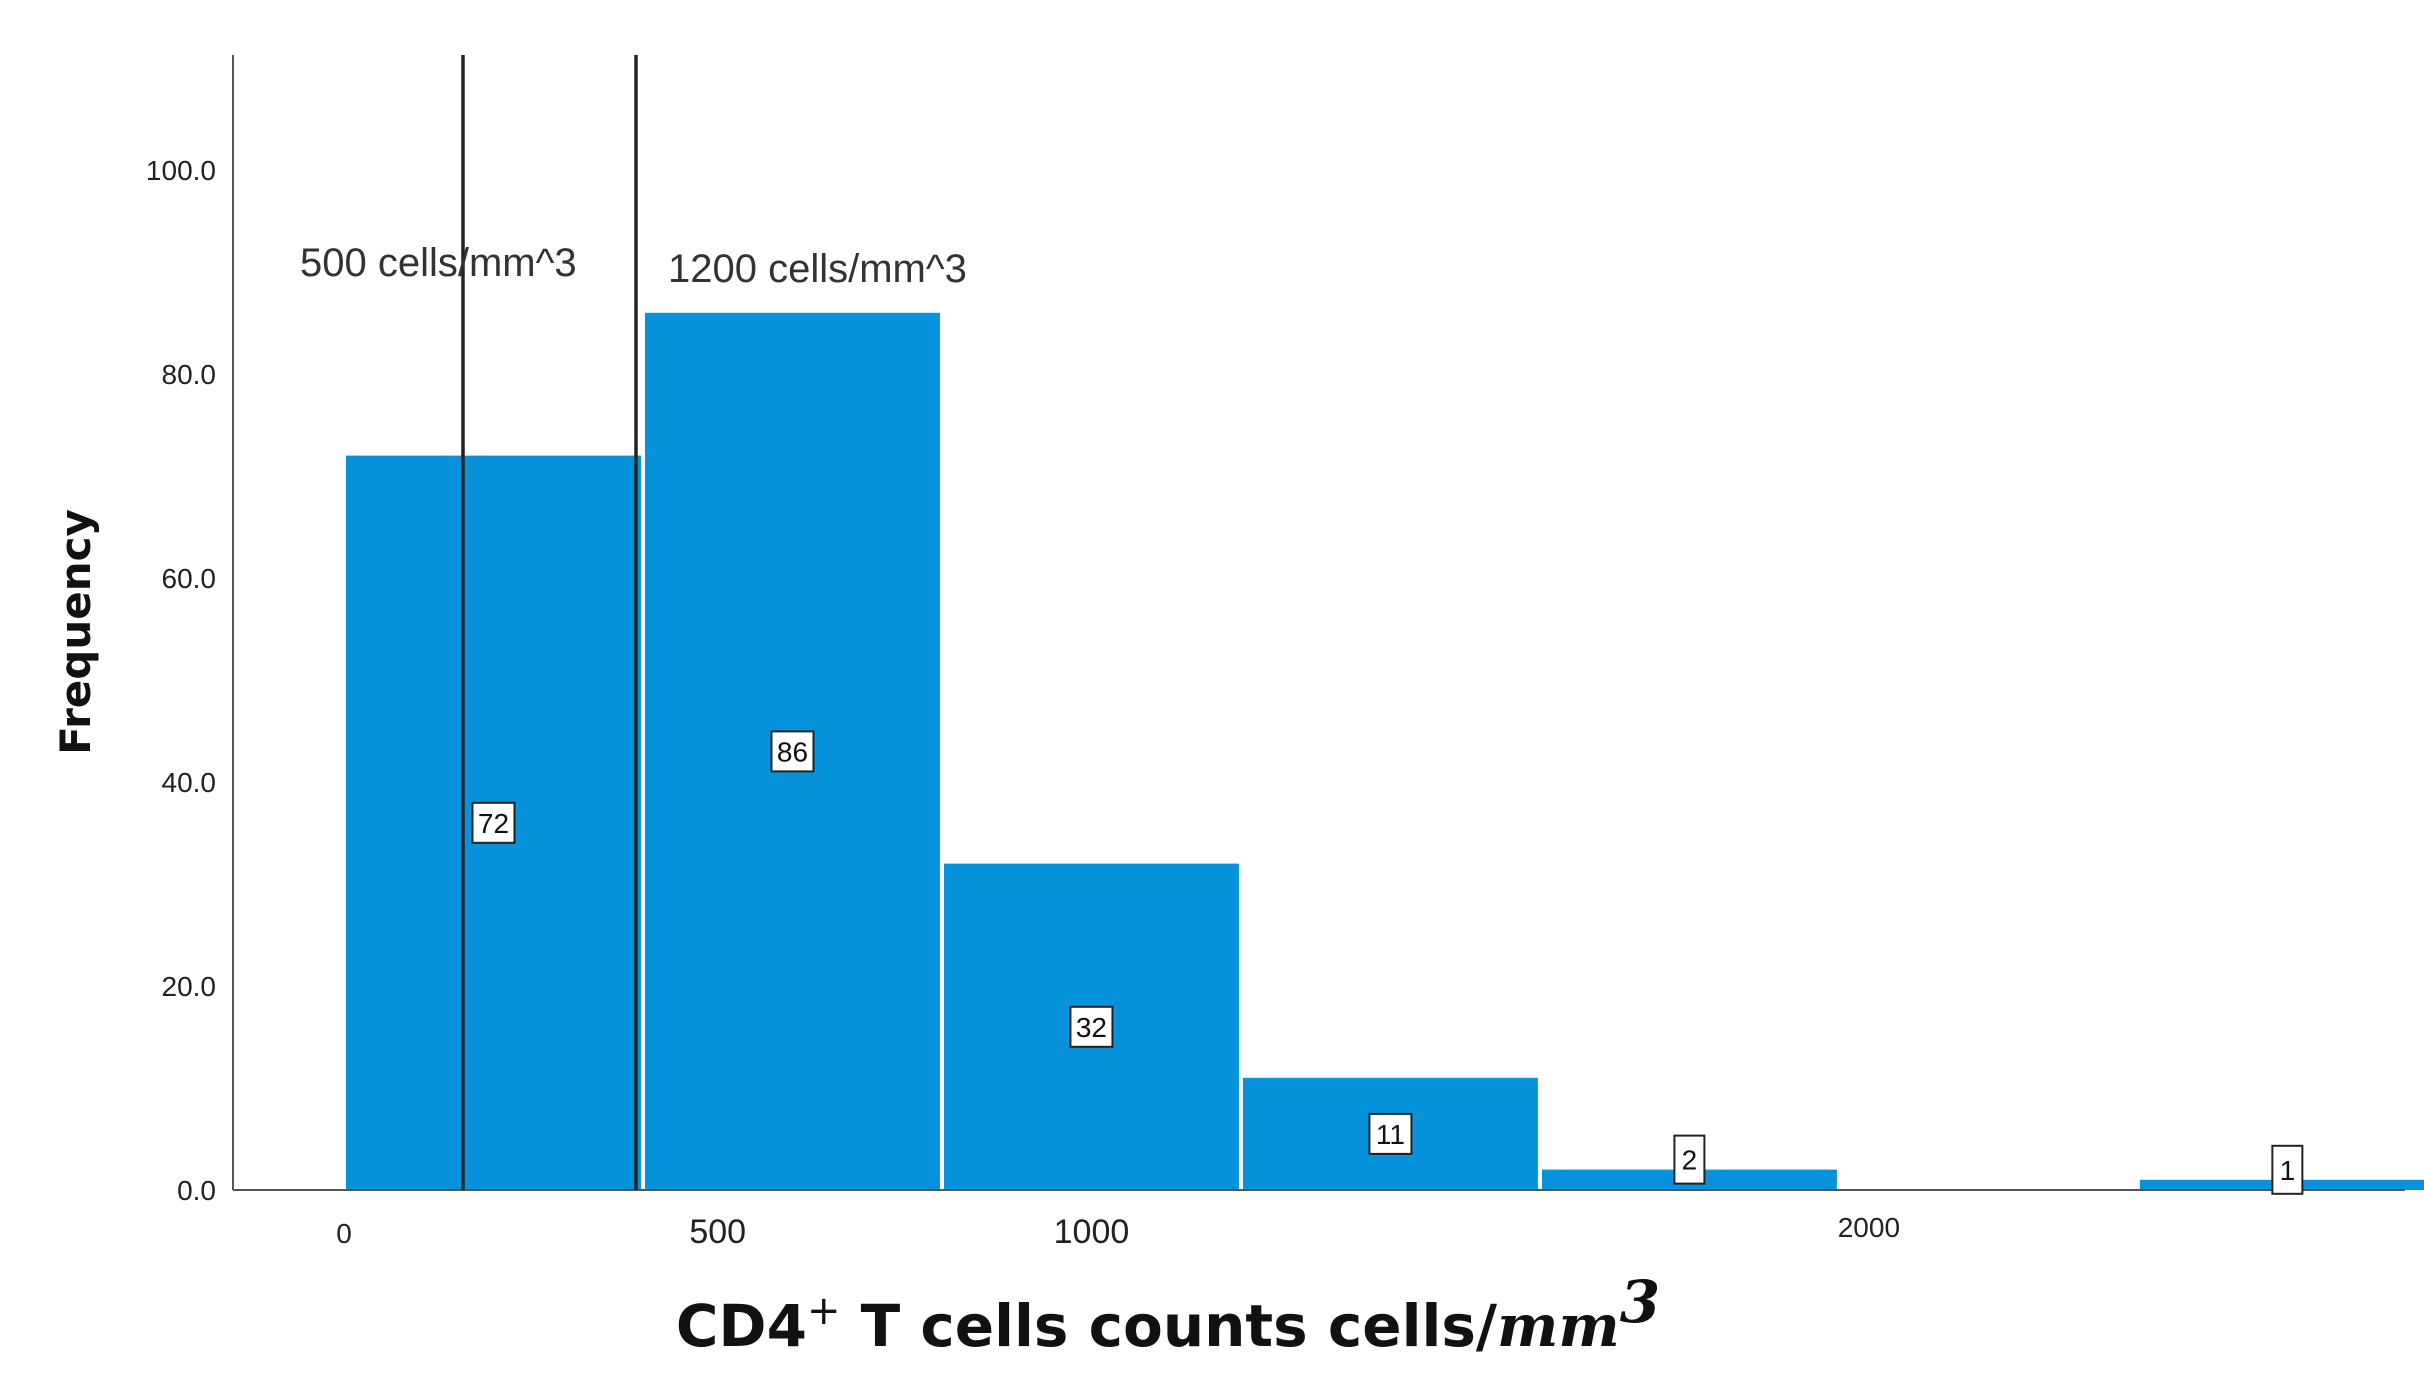 Image resolution: width=2424 pixels, height=1384 pixels. What do you see at coordinates (181, 170) in the screenshot?
I see `y-tick-label: 100.0` at bounding box center [181, 170].